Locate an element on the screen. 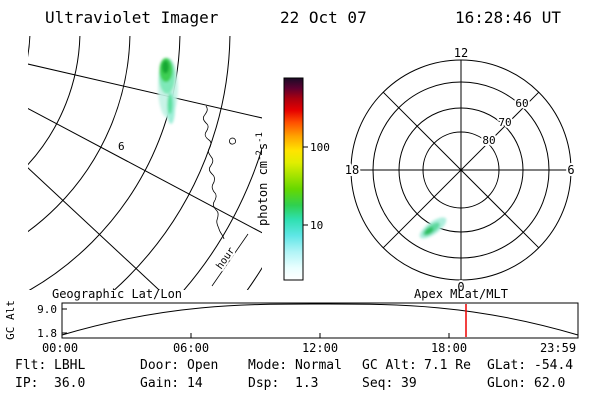 The width and height of the screenshot is (600, 400). page-title: Ultraviolet Imager is located at coordinates (132, 17).